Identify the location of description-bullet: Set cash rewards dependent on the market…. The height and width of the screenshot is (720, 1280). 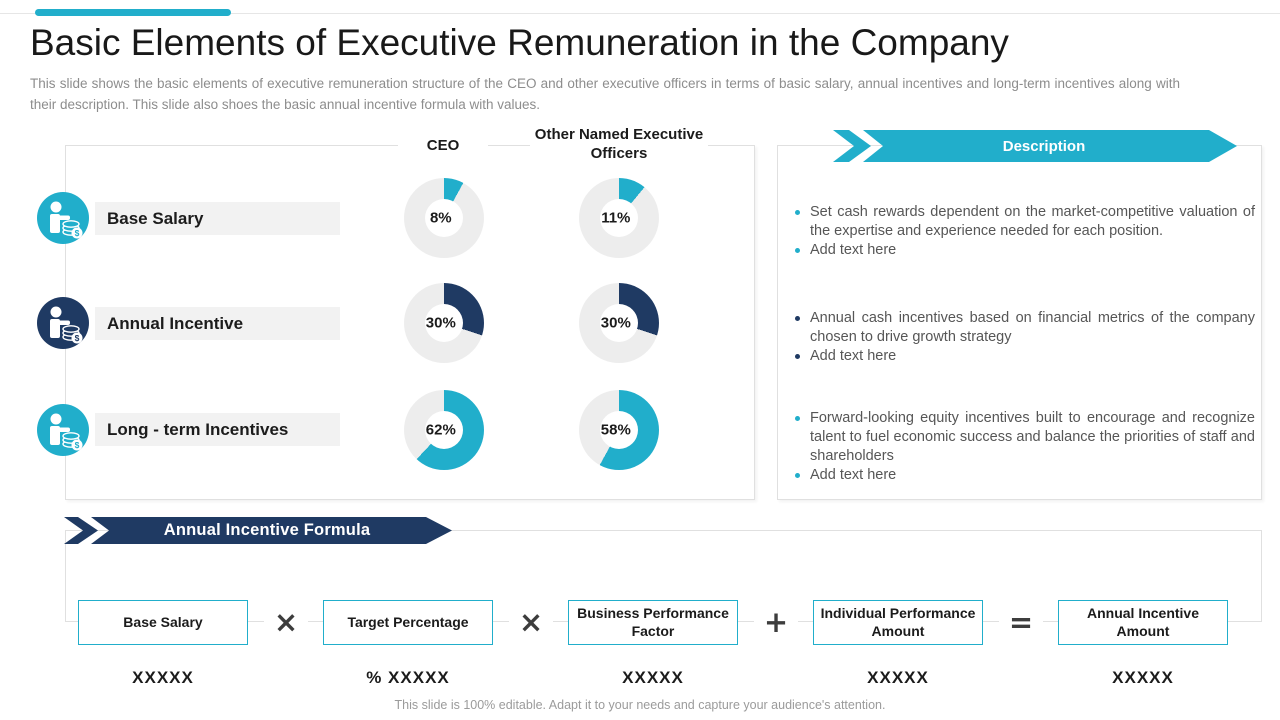
(1020, 222).